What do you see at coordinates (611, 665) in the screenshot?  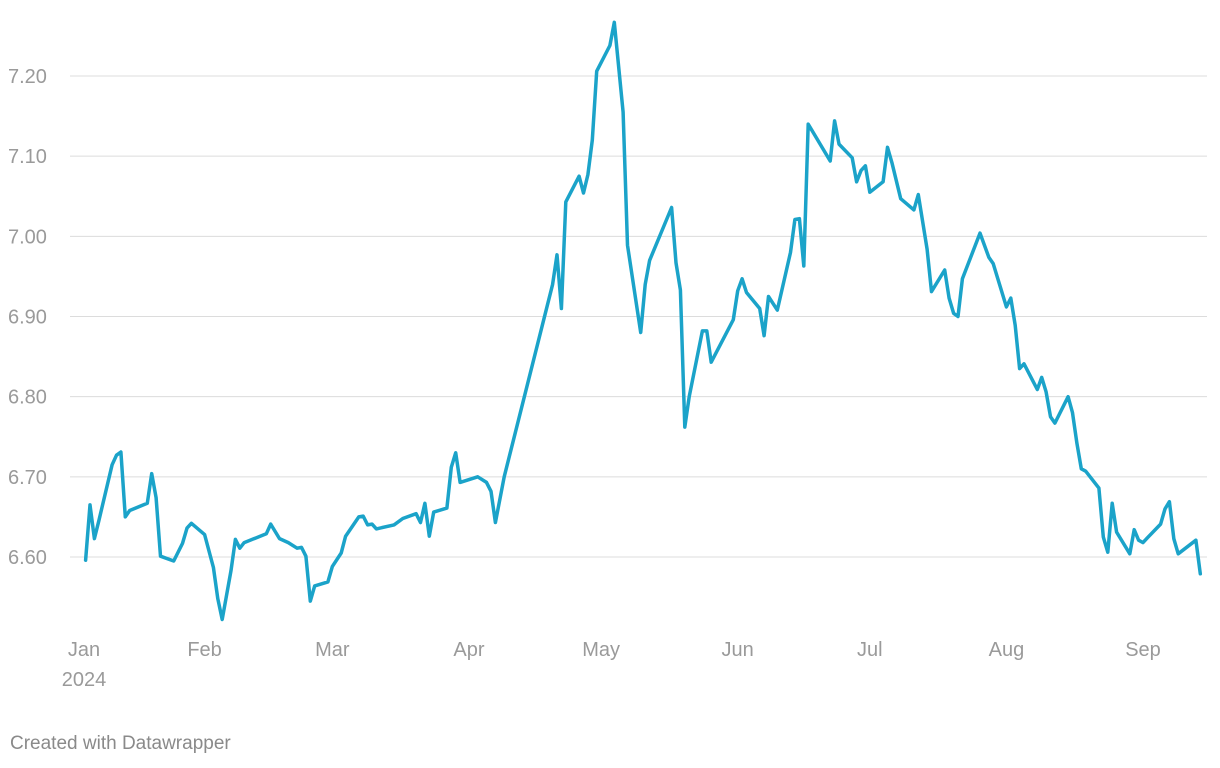 I see `x-axis-ticks: Jan 2024 Feb Mar Apr May Jun Jul Aug Sep` at bounding box center [611, 665].